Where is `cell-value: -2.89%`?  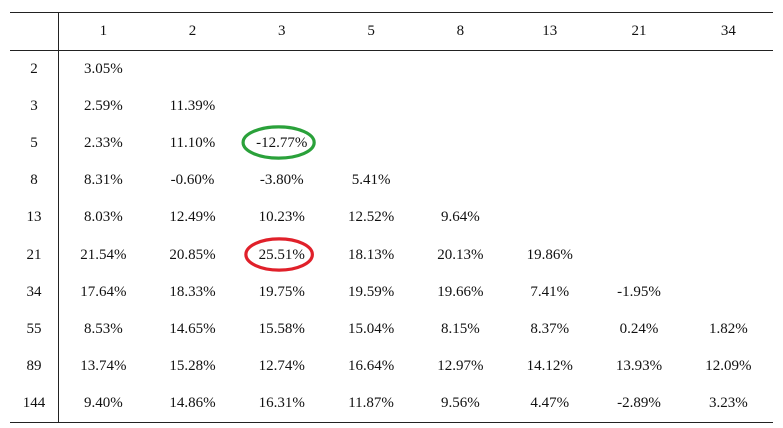 cell-value: -2.89% is located at coordinates (639, 403).